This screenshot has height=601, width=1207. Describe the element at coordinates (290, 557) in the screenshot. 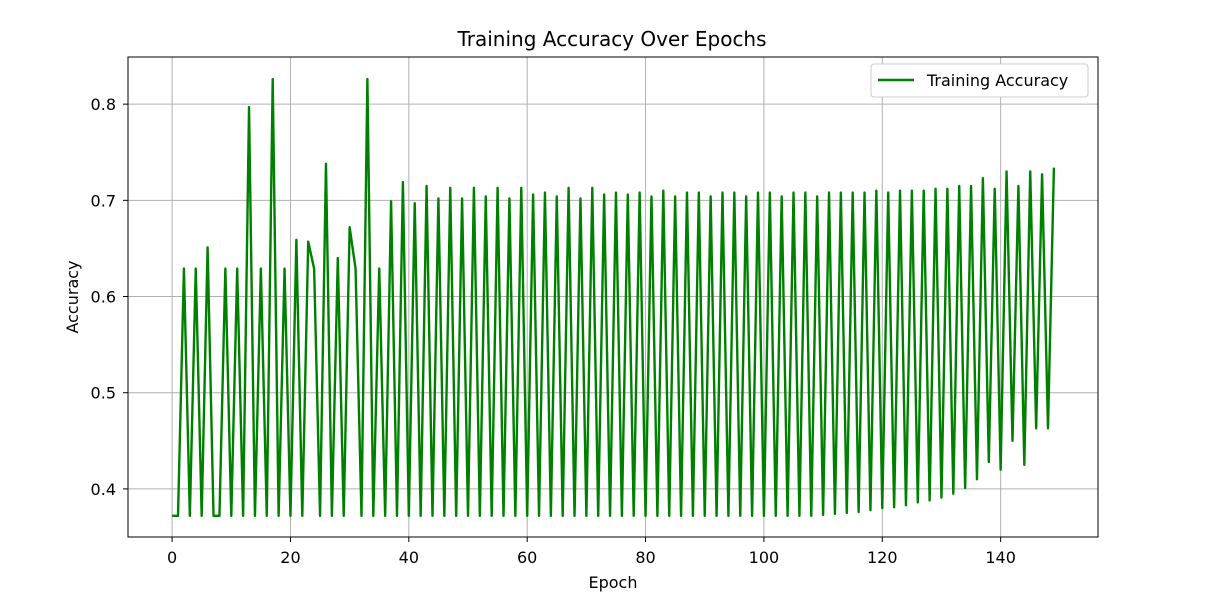

I see `x-tick-label: 20` at that location.